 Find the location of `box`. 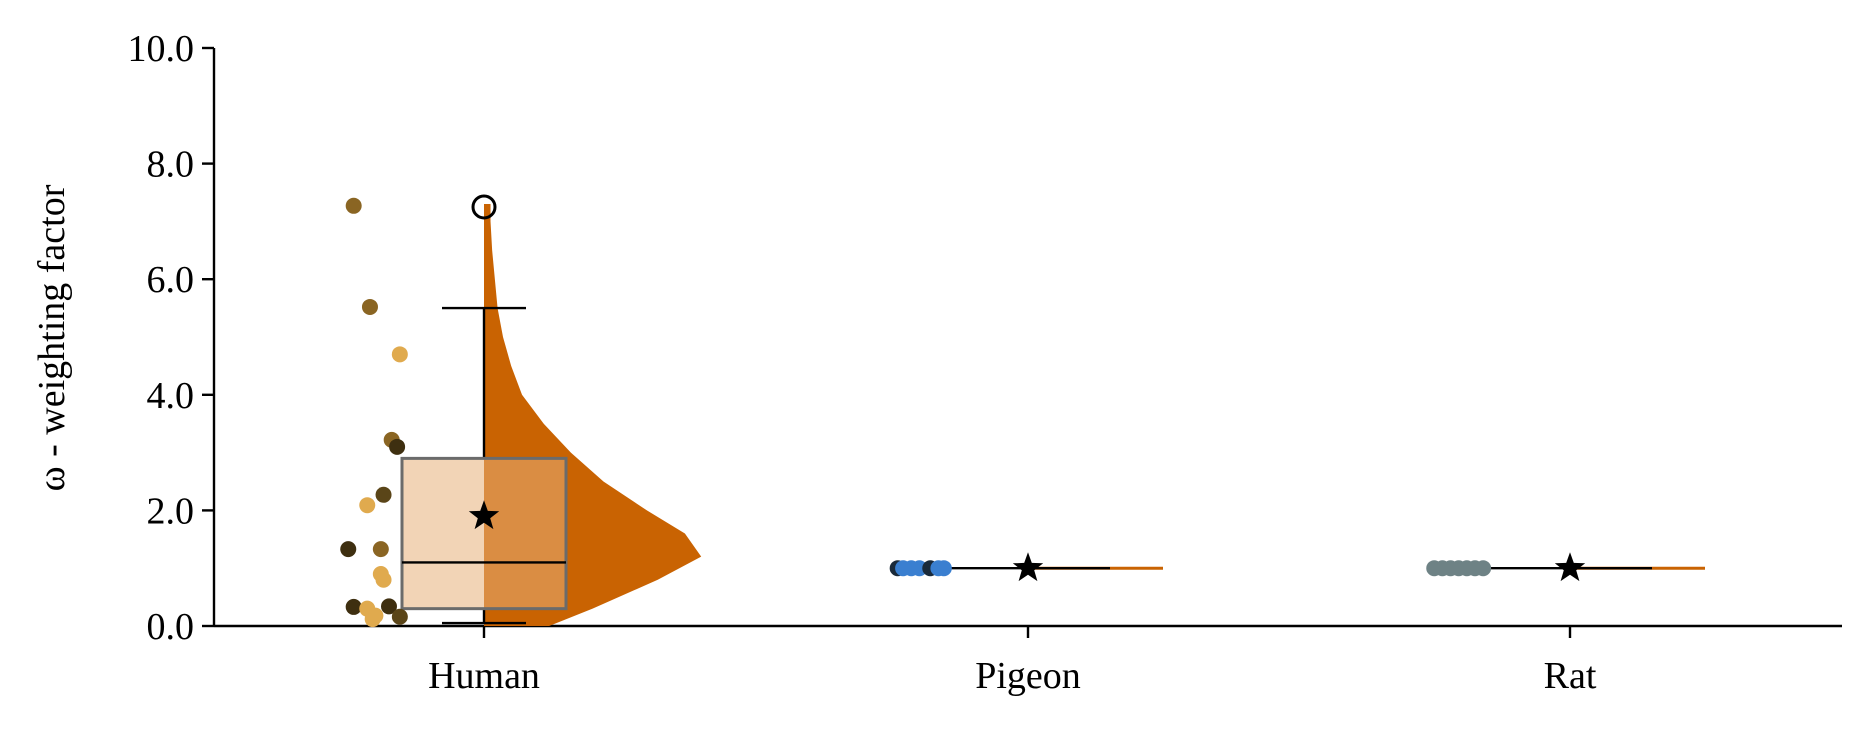

box is located at coordinates (484, 533).